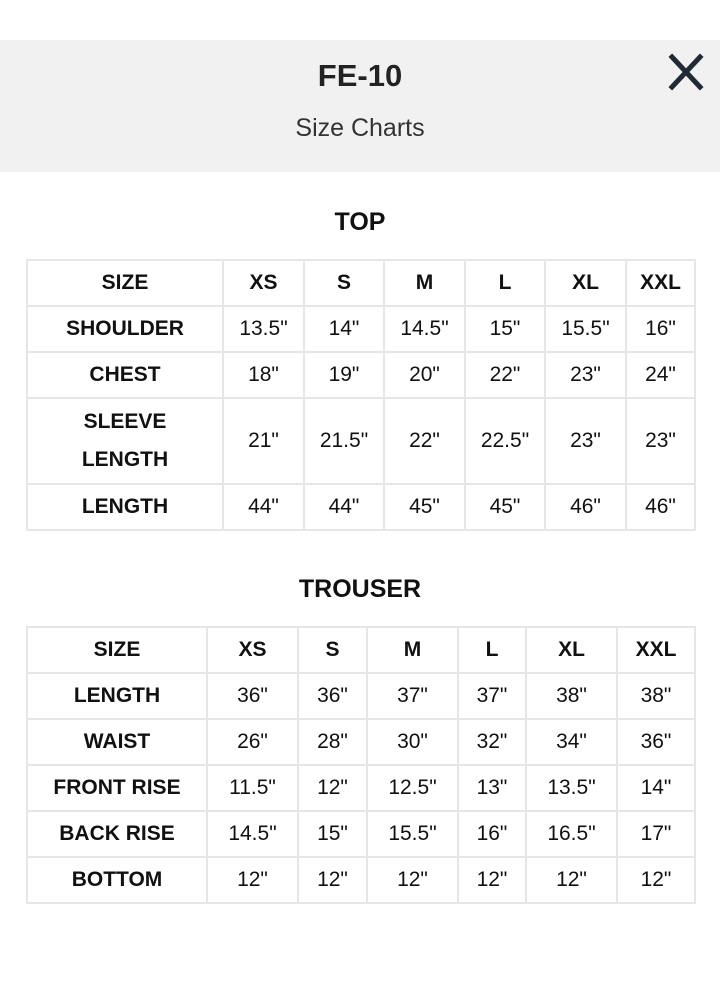 This screenshot has height=1002, width=720. I want to click on table-cell: 21.5", so click(344, 441).